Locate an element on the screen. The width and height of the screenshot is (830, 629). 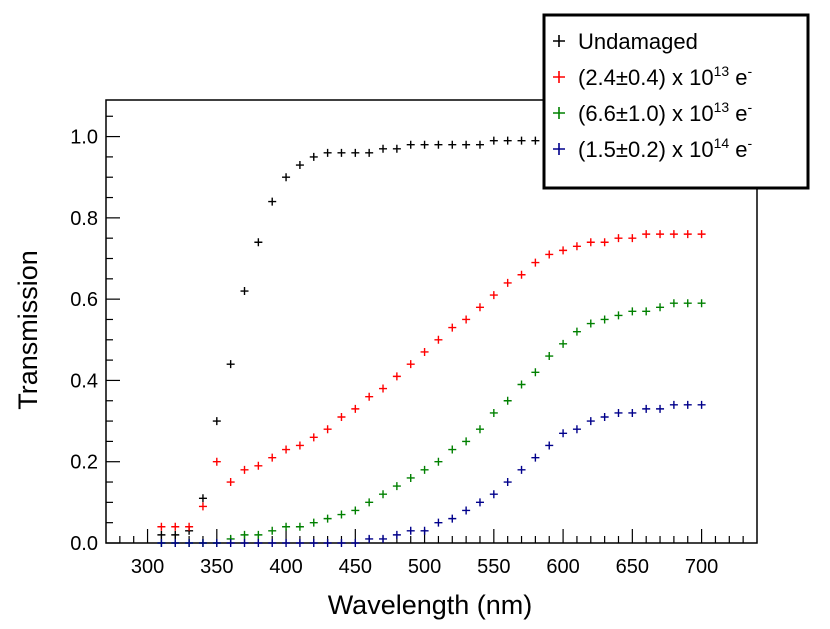
x-tick-label: 550 is located at coordinates (493, 567).